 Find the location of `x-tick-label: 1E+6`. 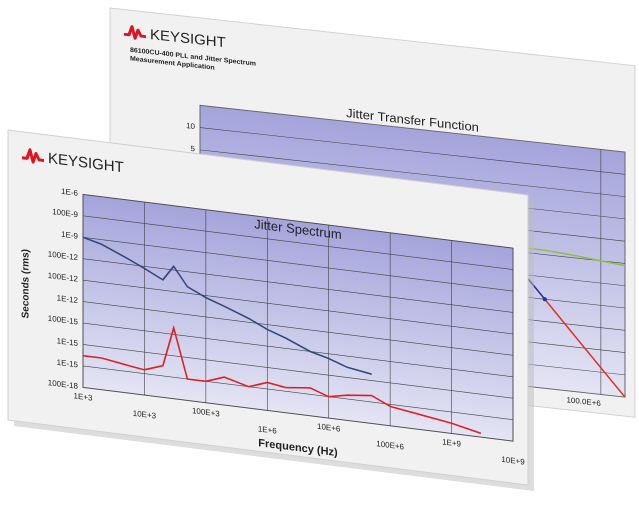

x-tick-label: 1E+6 is located at coordinates (267, 429).